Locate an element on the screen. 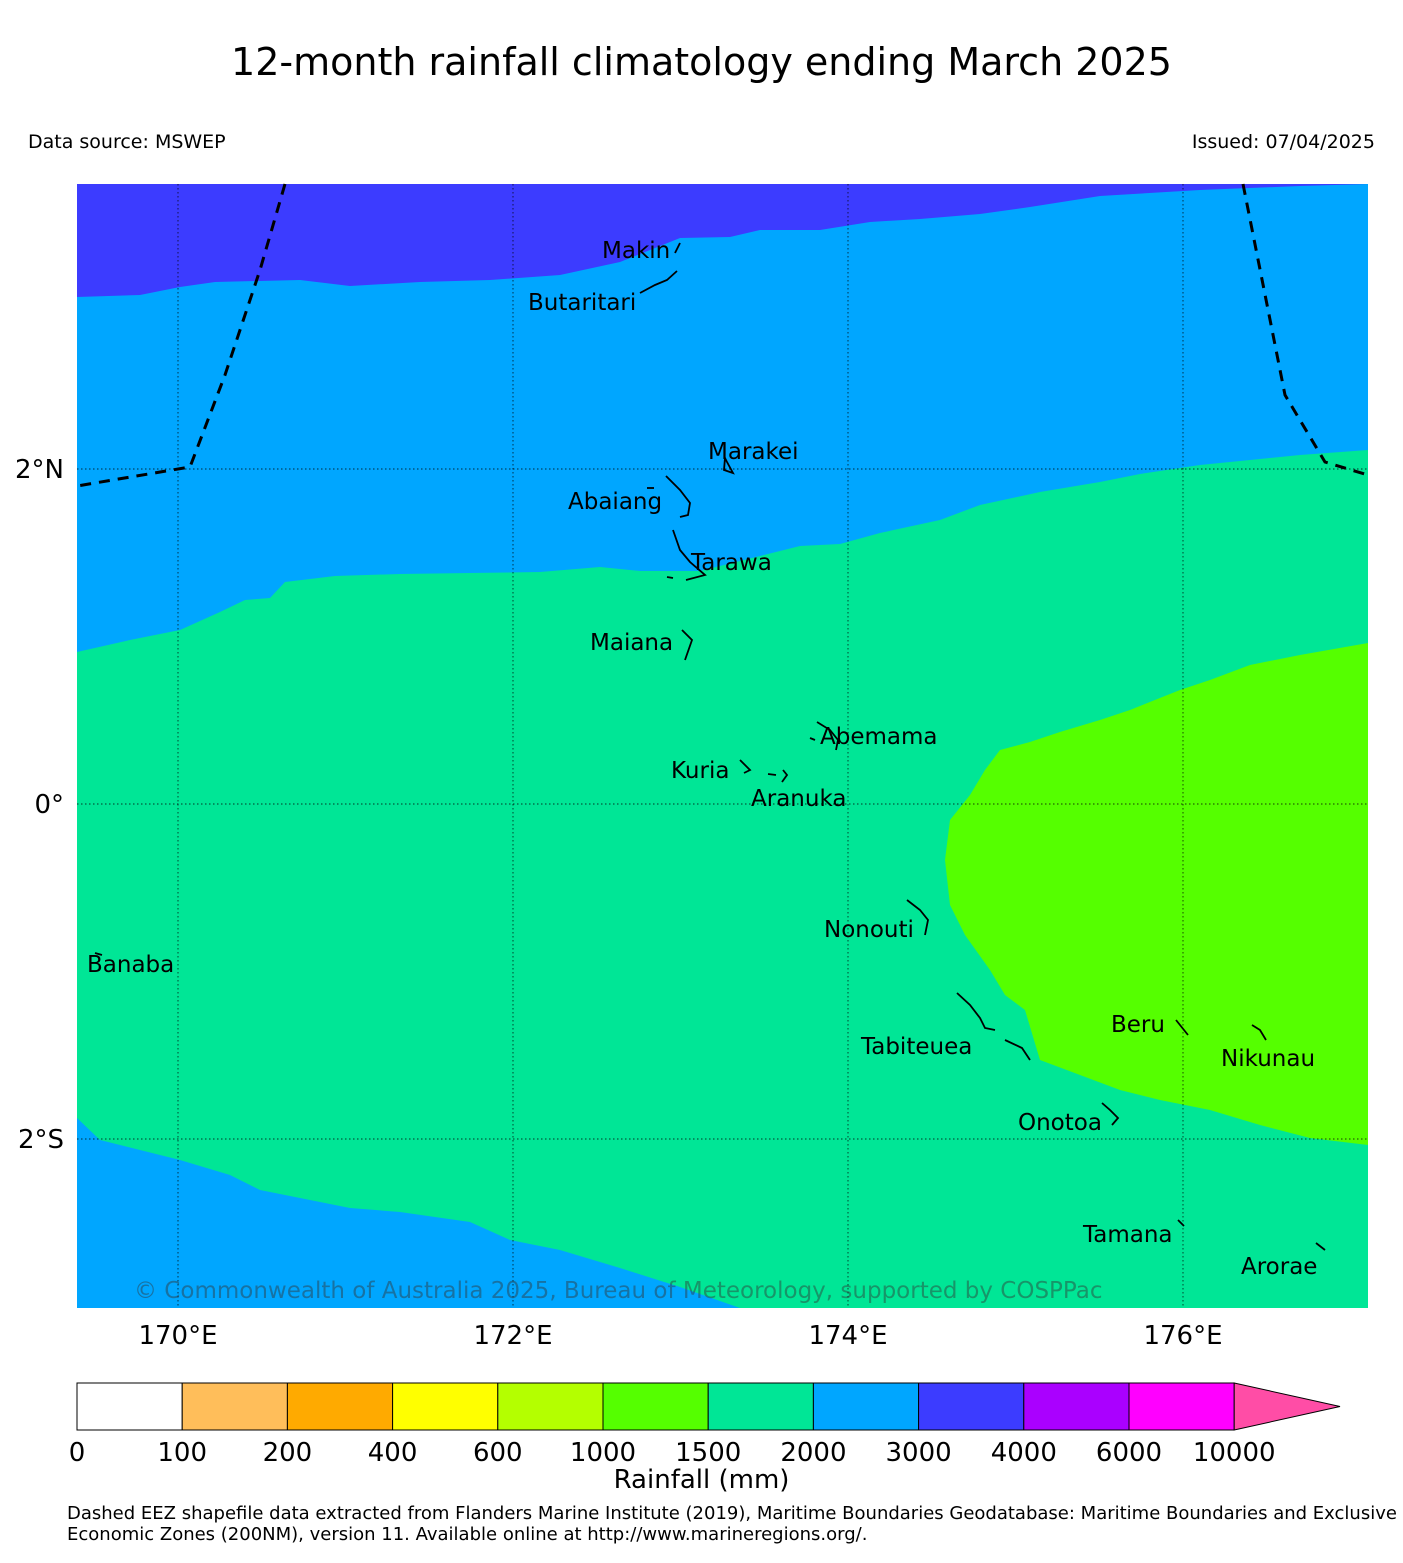 The height and width of the screenshot is (1563, 1403). place-label-nonouti: Nonouti is located at coordinates (869, 930).